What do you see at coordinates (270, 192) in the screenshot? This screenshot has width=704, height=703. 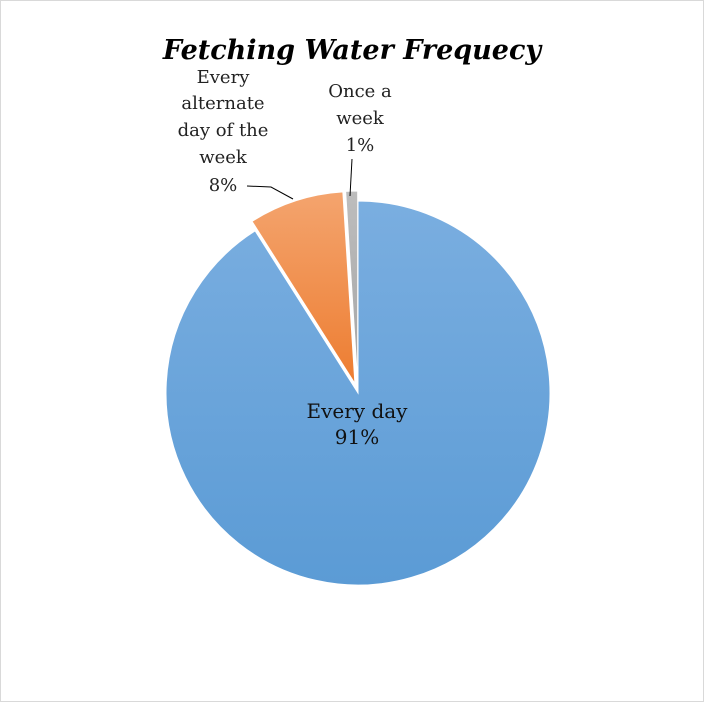 I see `leader-line-alternate` at bounding box center [270, 192].